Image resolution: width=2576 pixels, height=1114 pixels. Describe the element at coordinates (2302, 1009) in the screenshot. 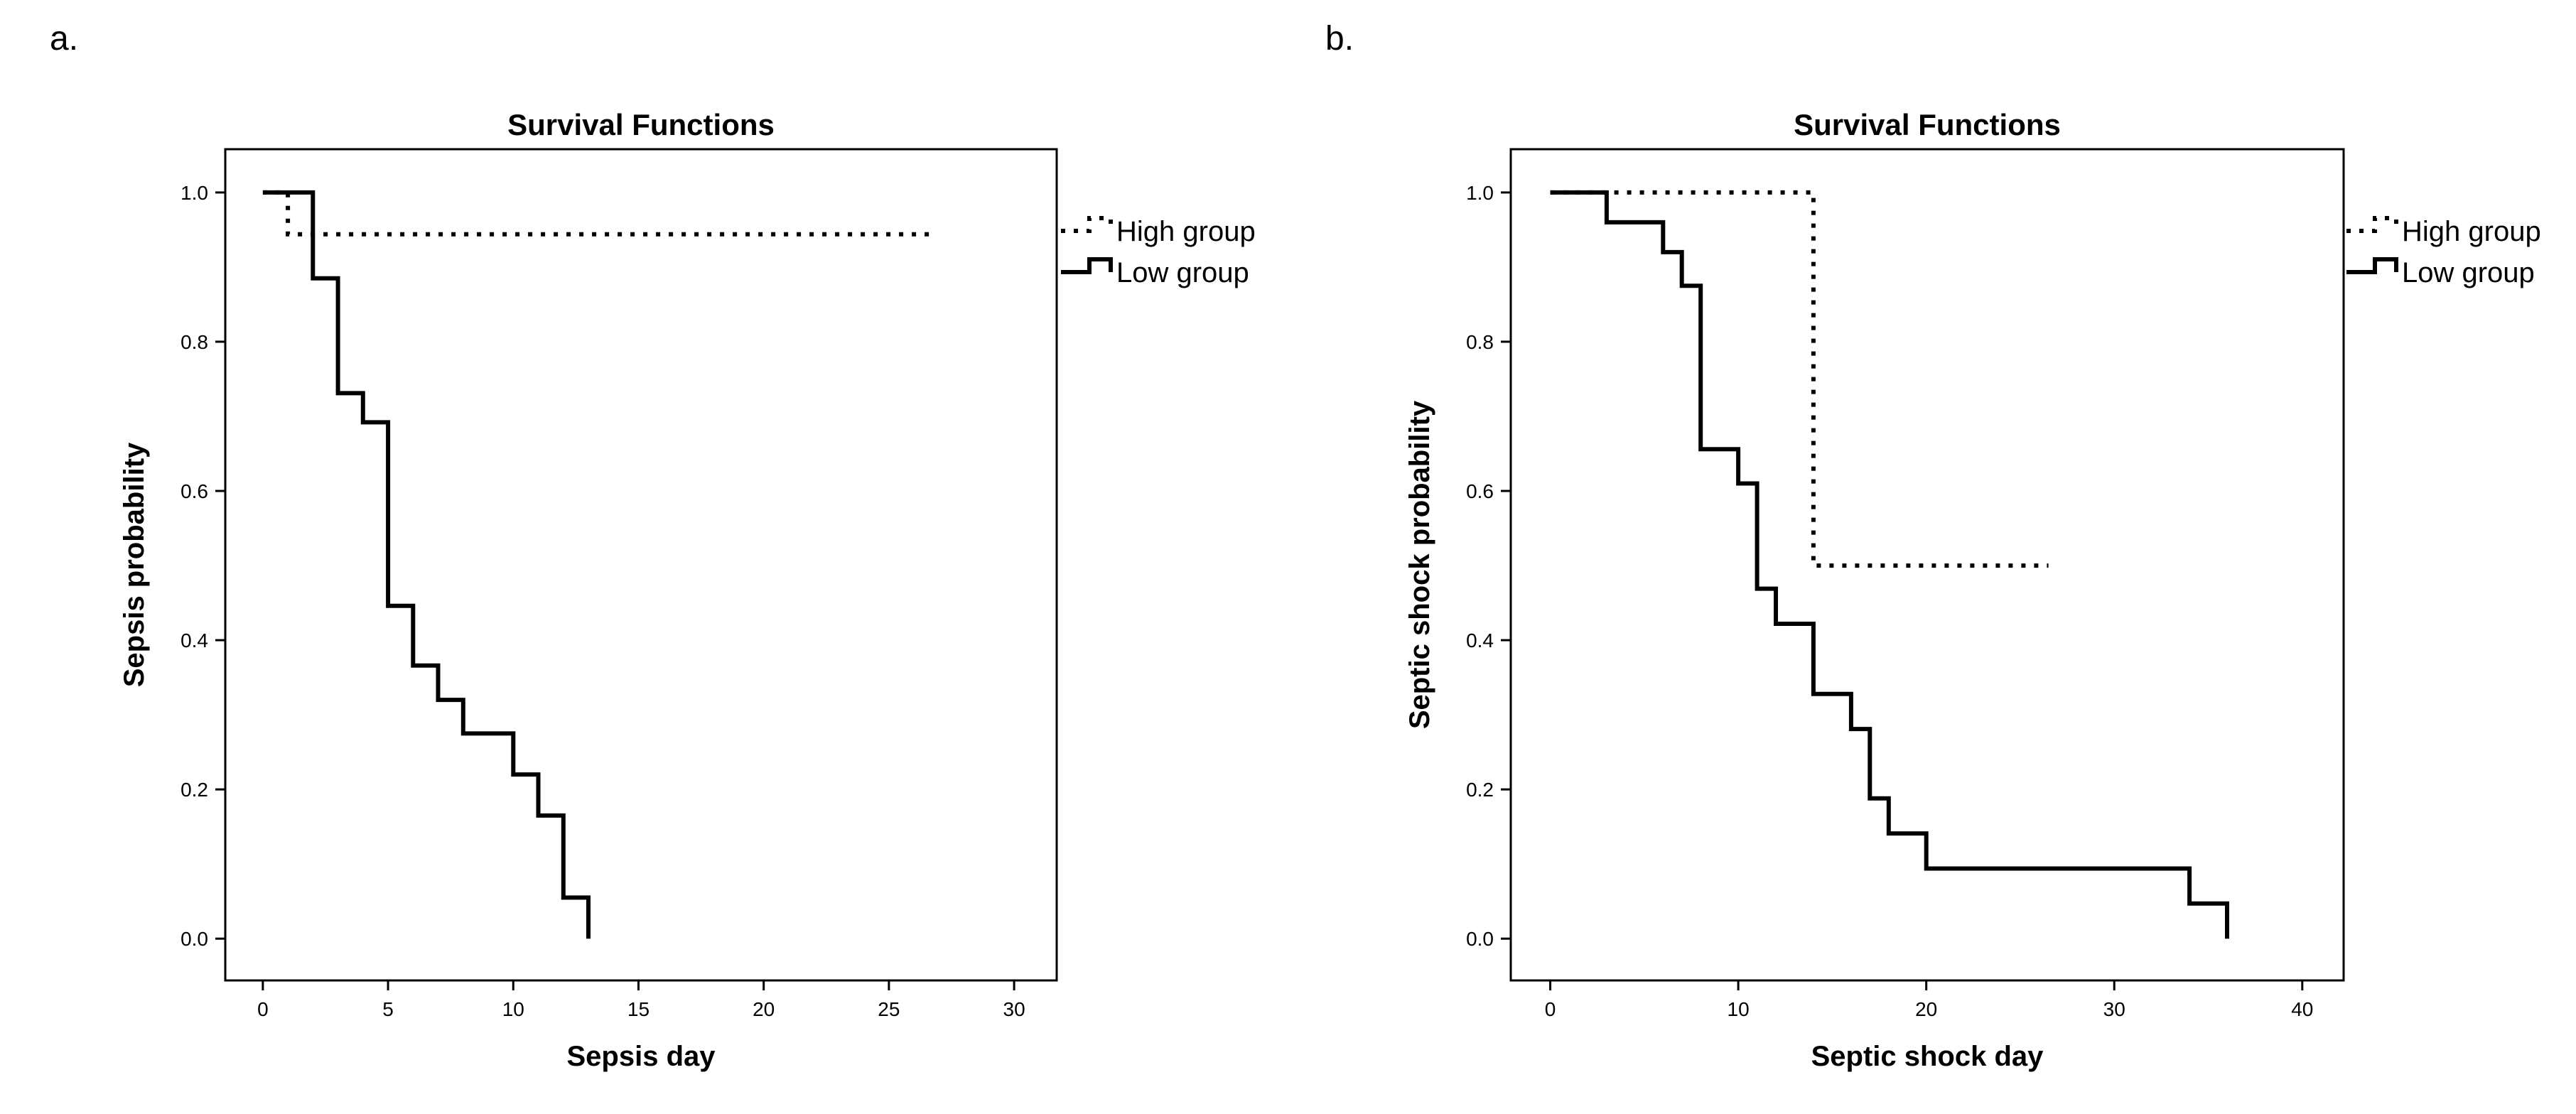

I see `x-tick-label: 40` at that location.